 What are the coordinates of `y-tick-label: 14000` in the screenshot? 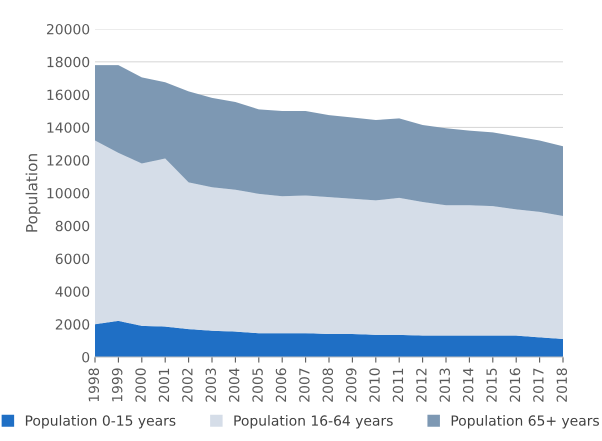 It's located at (68, 127).